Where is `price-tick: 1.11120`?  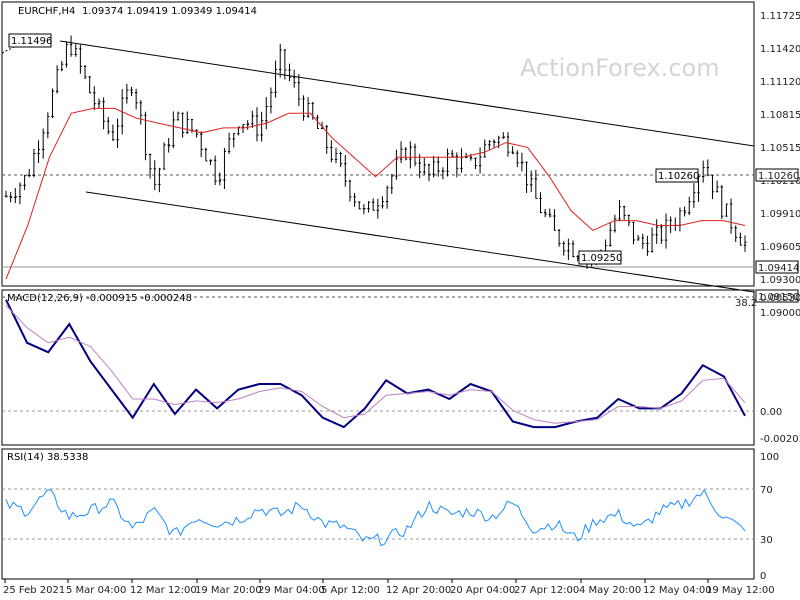
price-tick: 1.11120 is located at coordinates (780, 82).